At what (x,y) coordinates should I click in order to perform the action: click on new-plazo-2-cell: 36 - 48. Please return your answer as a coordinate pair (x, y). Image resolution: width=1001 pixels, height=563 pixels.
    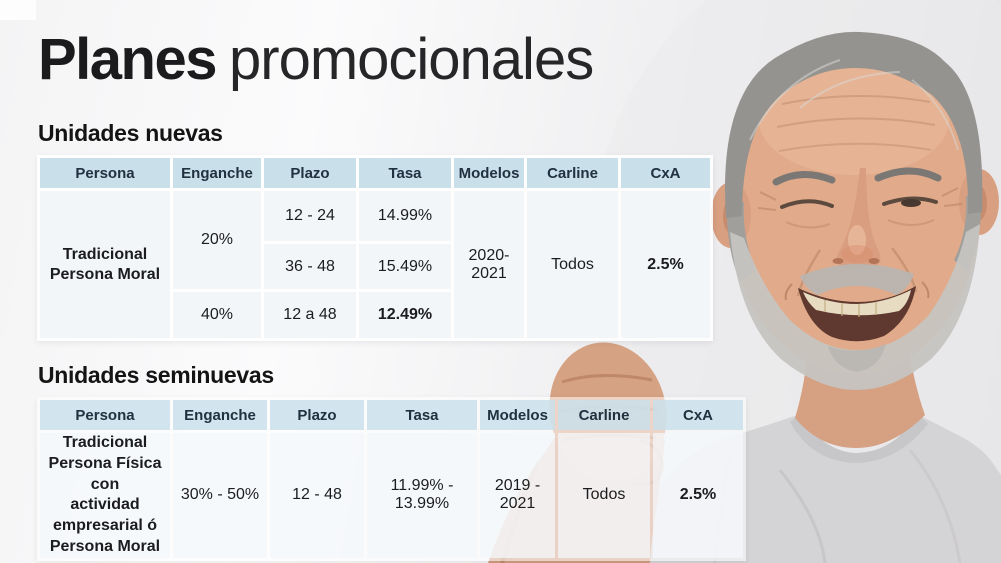
    Looking at the image, I should click on (310, 266).